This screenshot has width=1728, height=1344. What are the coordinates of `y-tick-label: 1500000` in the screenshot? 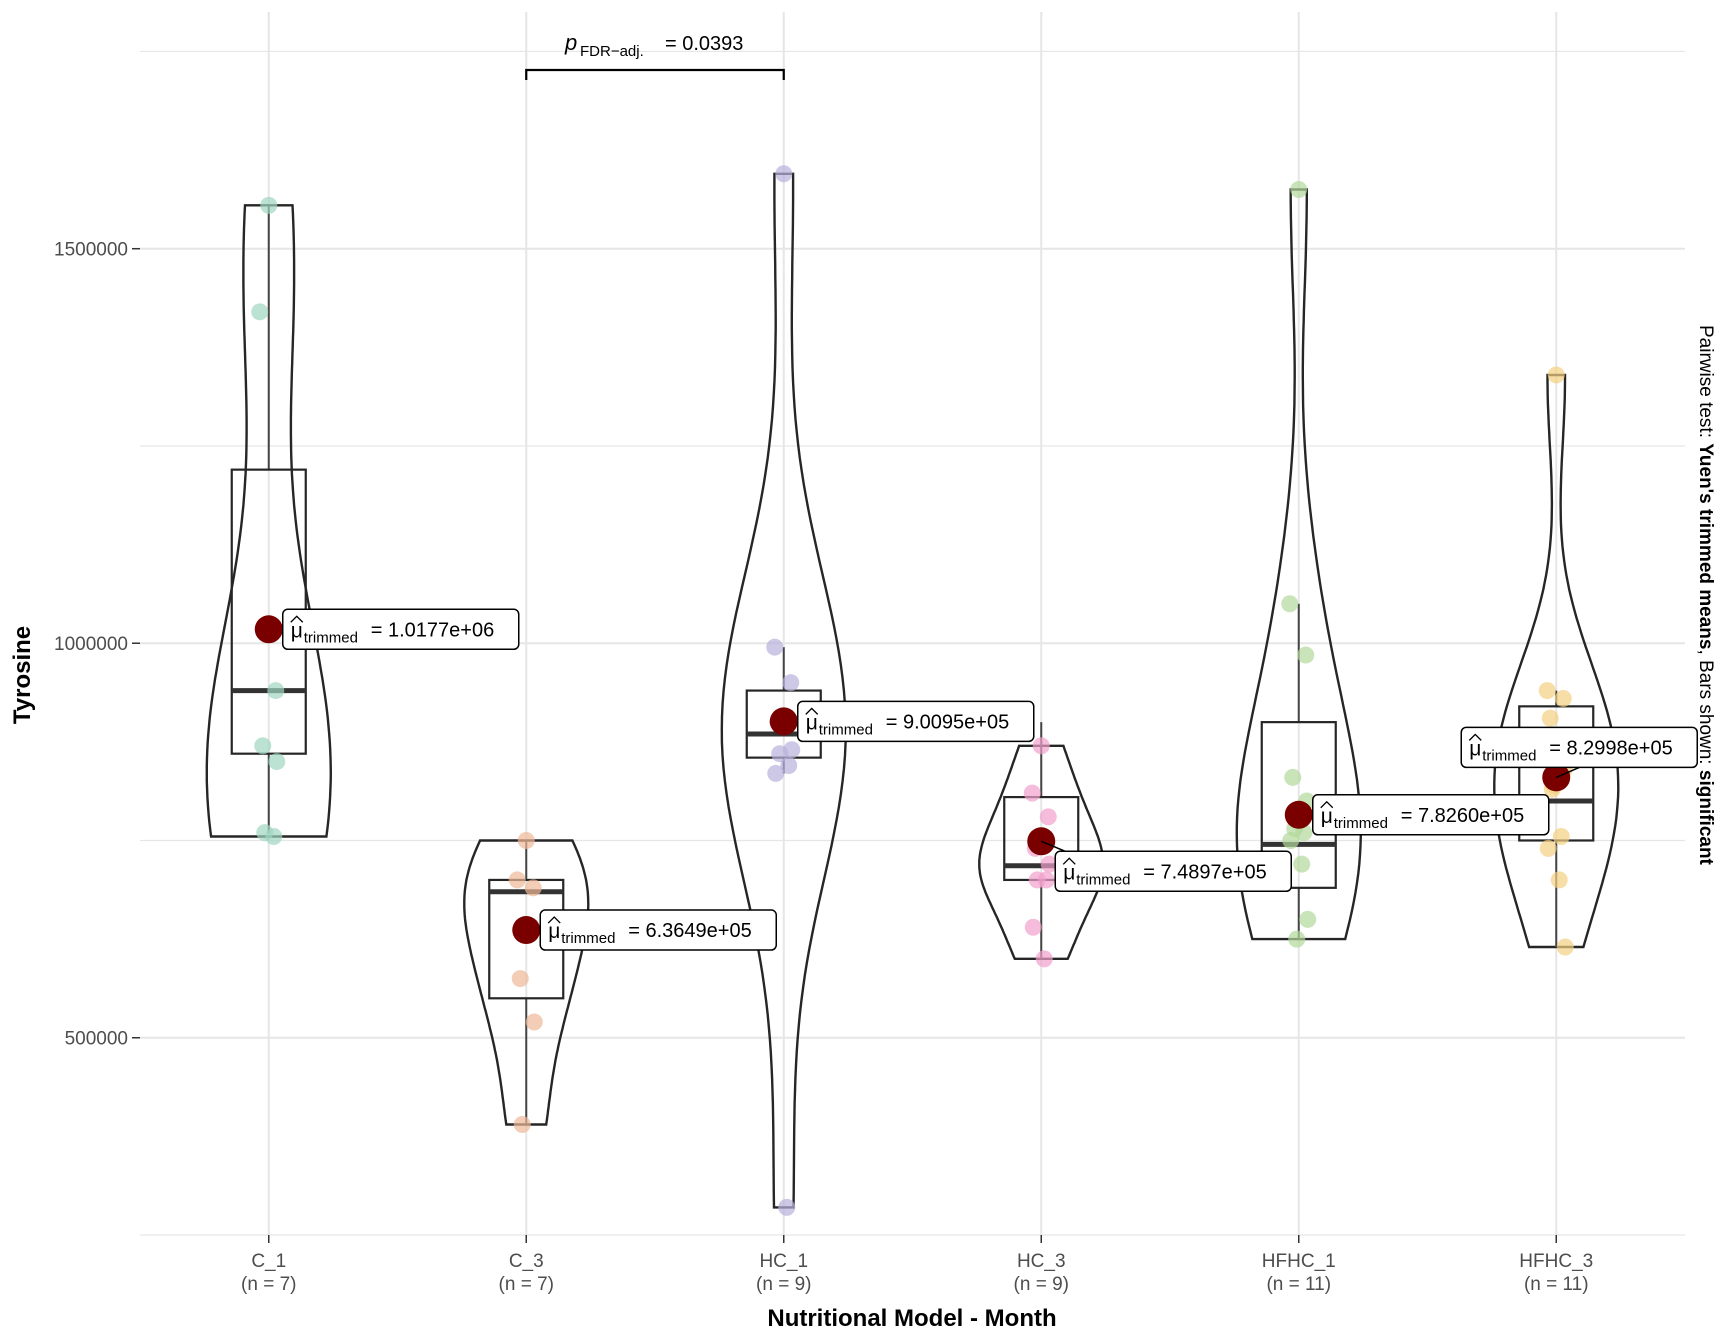 It's located at (91, 250).